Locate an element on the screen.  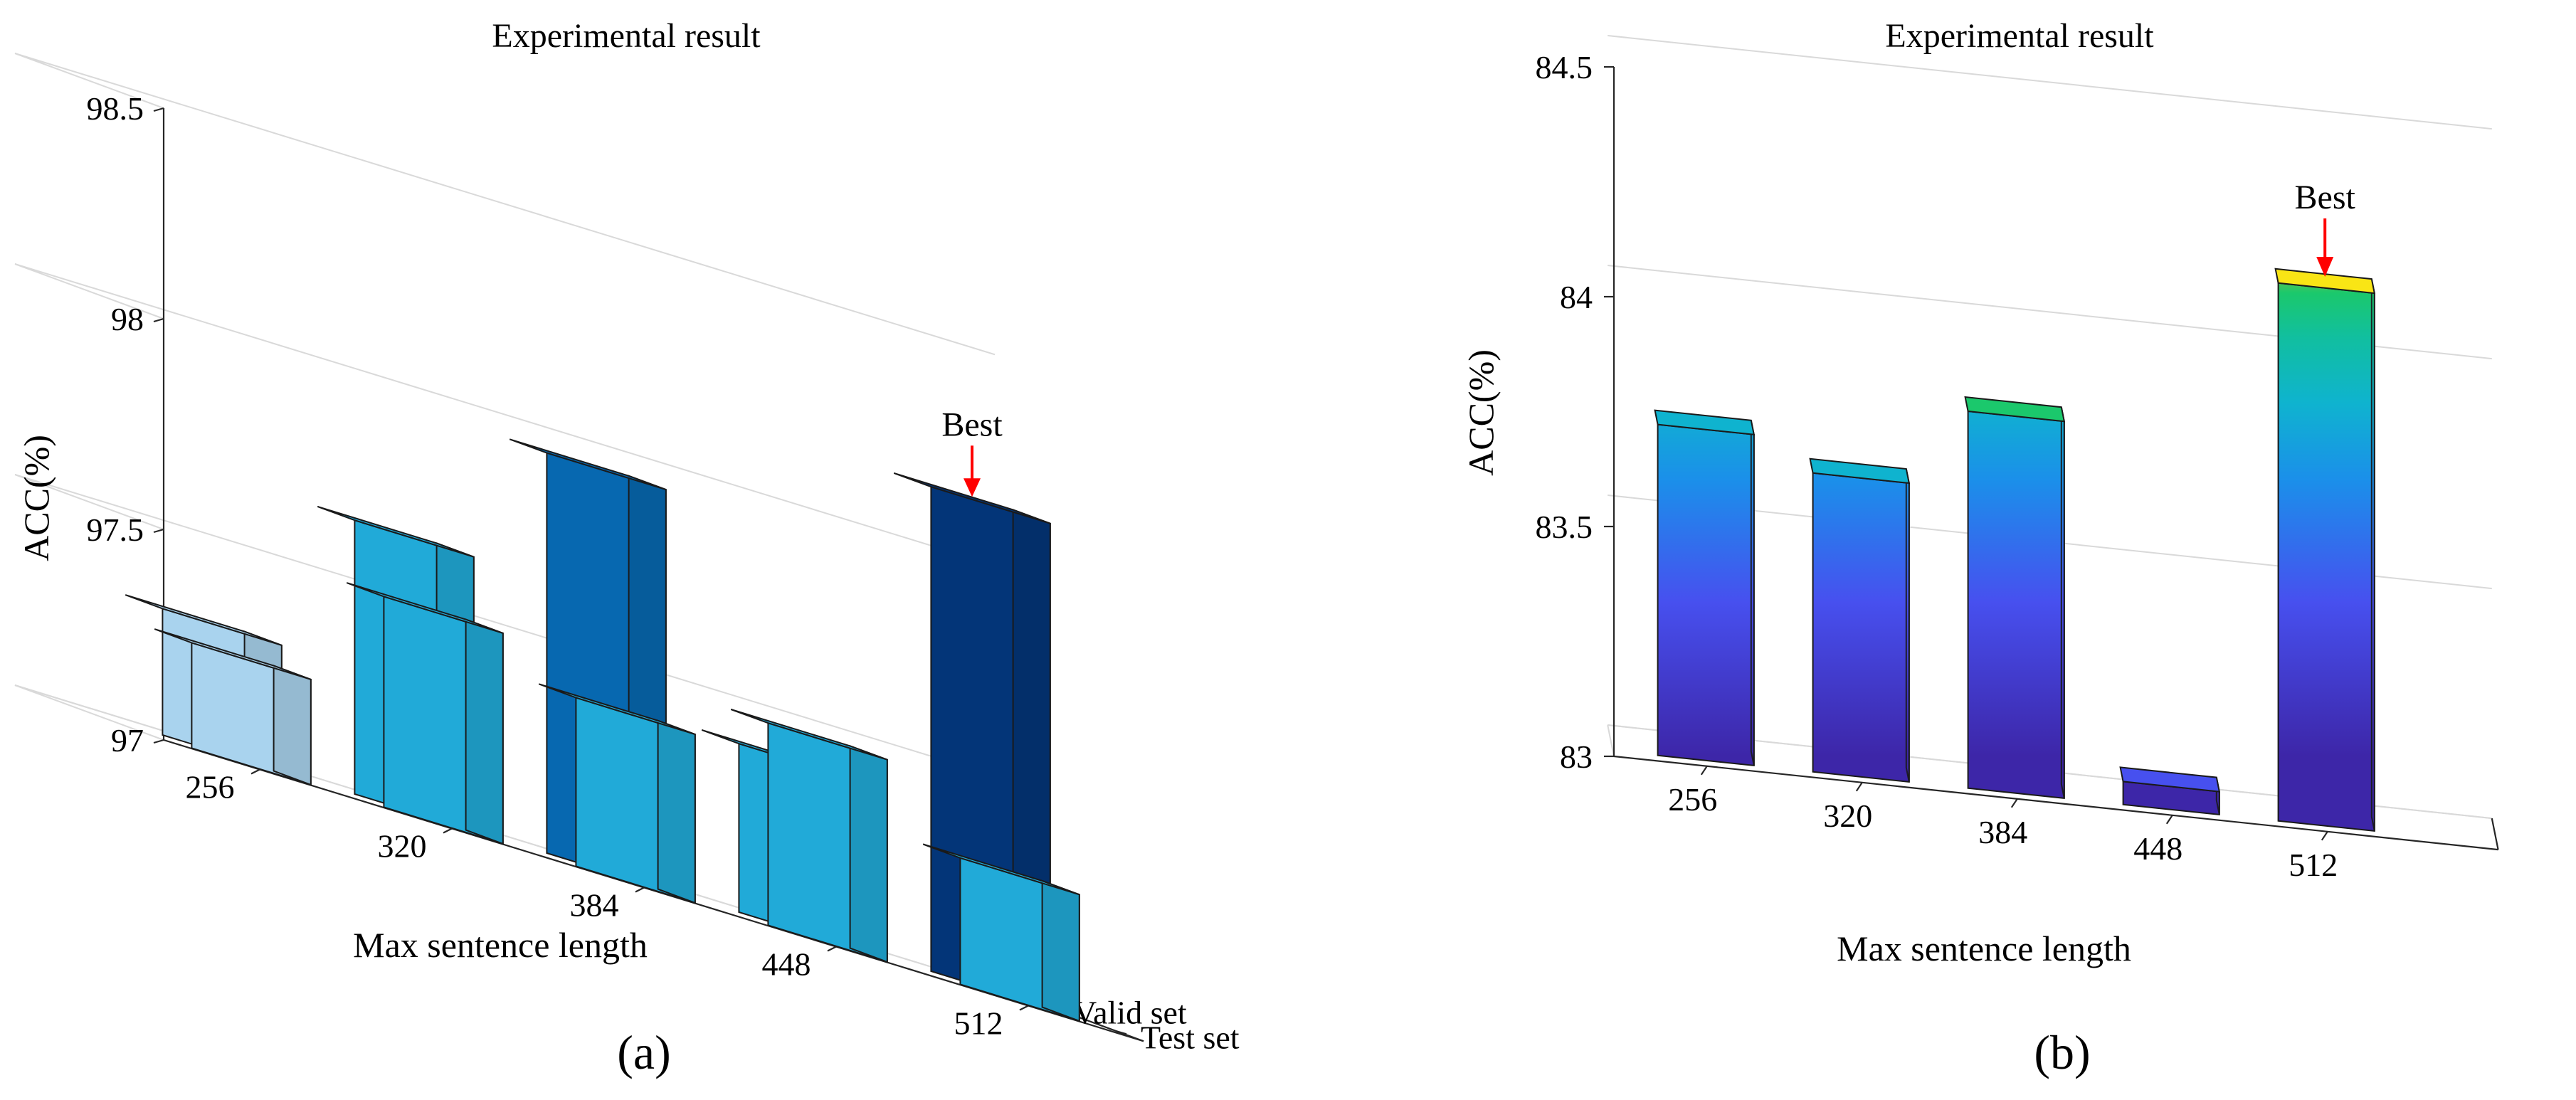
chart-b-ztick-label: 84.5 is located at coordinates (1564, 67).